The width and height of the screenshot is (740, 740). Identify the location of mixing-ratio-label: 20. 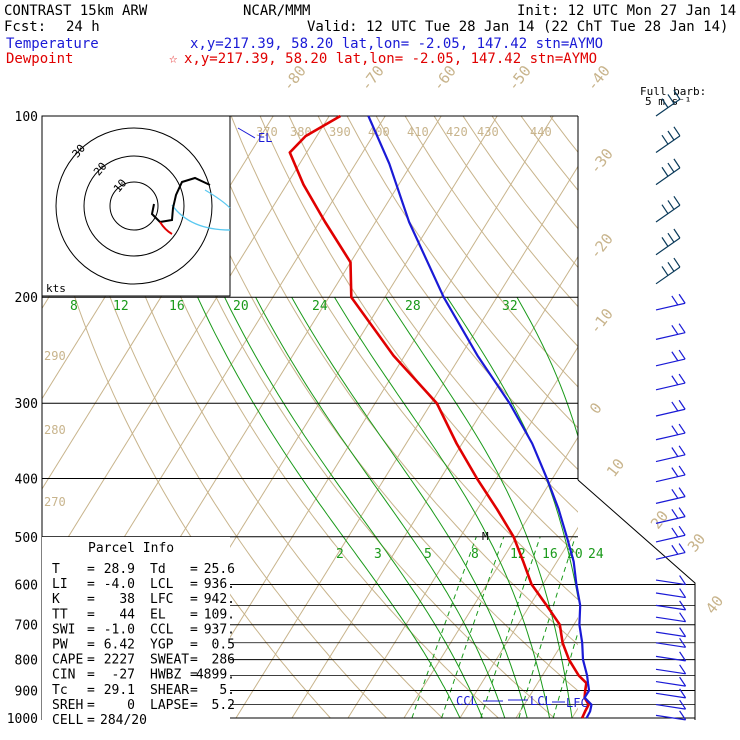
(241, 306).